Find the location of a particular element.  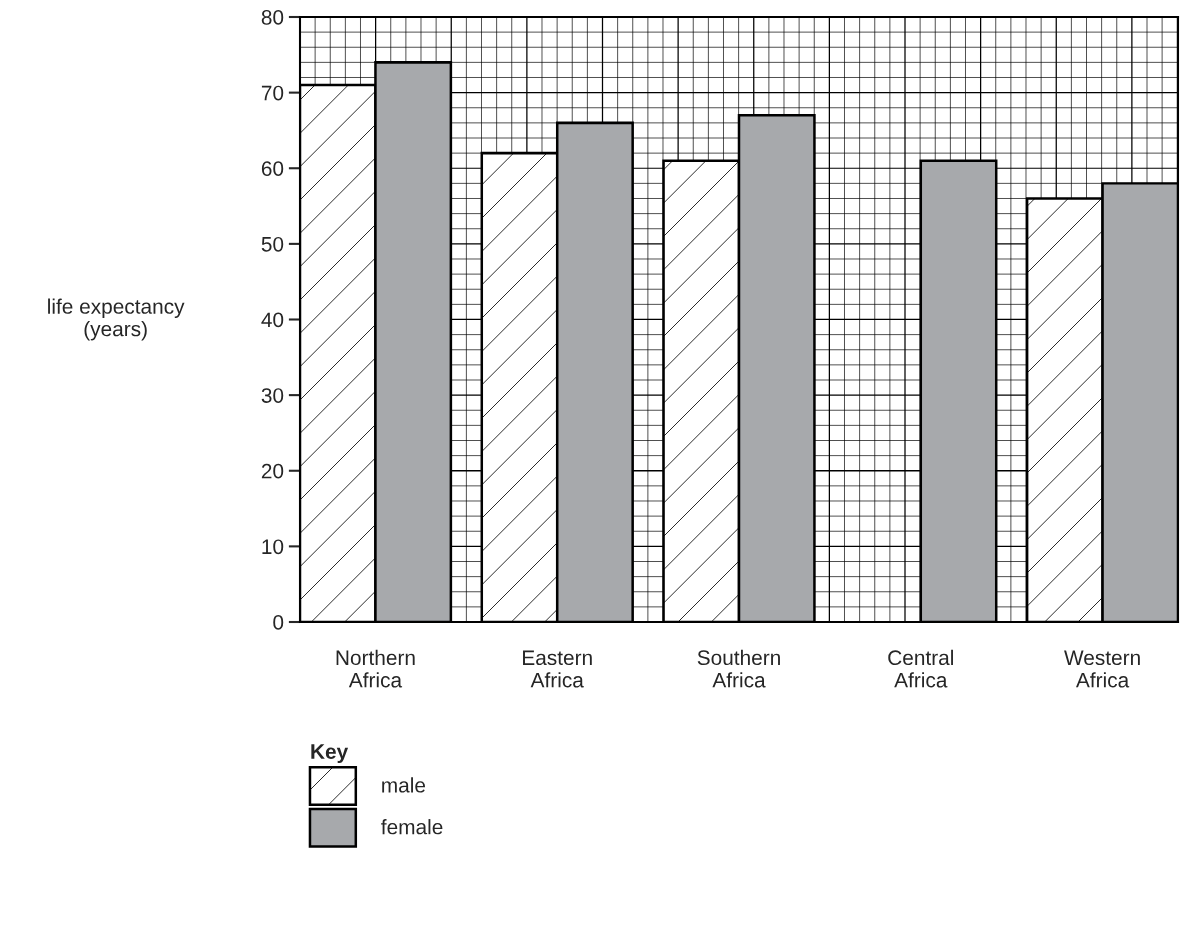

y-axis-title: life expectancy (years) is located at coordinates (116, 319).